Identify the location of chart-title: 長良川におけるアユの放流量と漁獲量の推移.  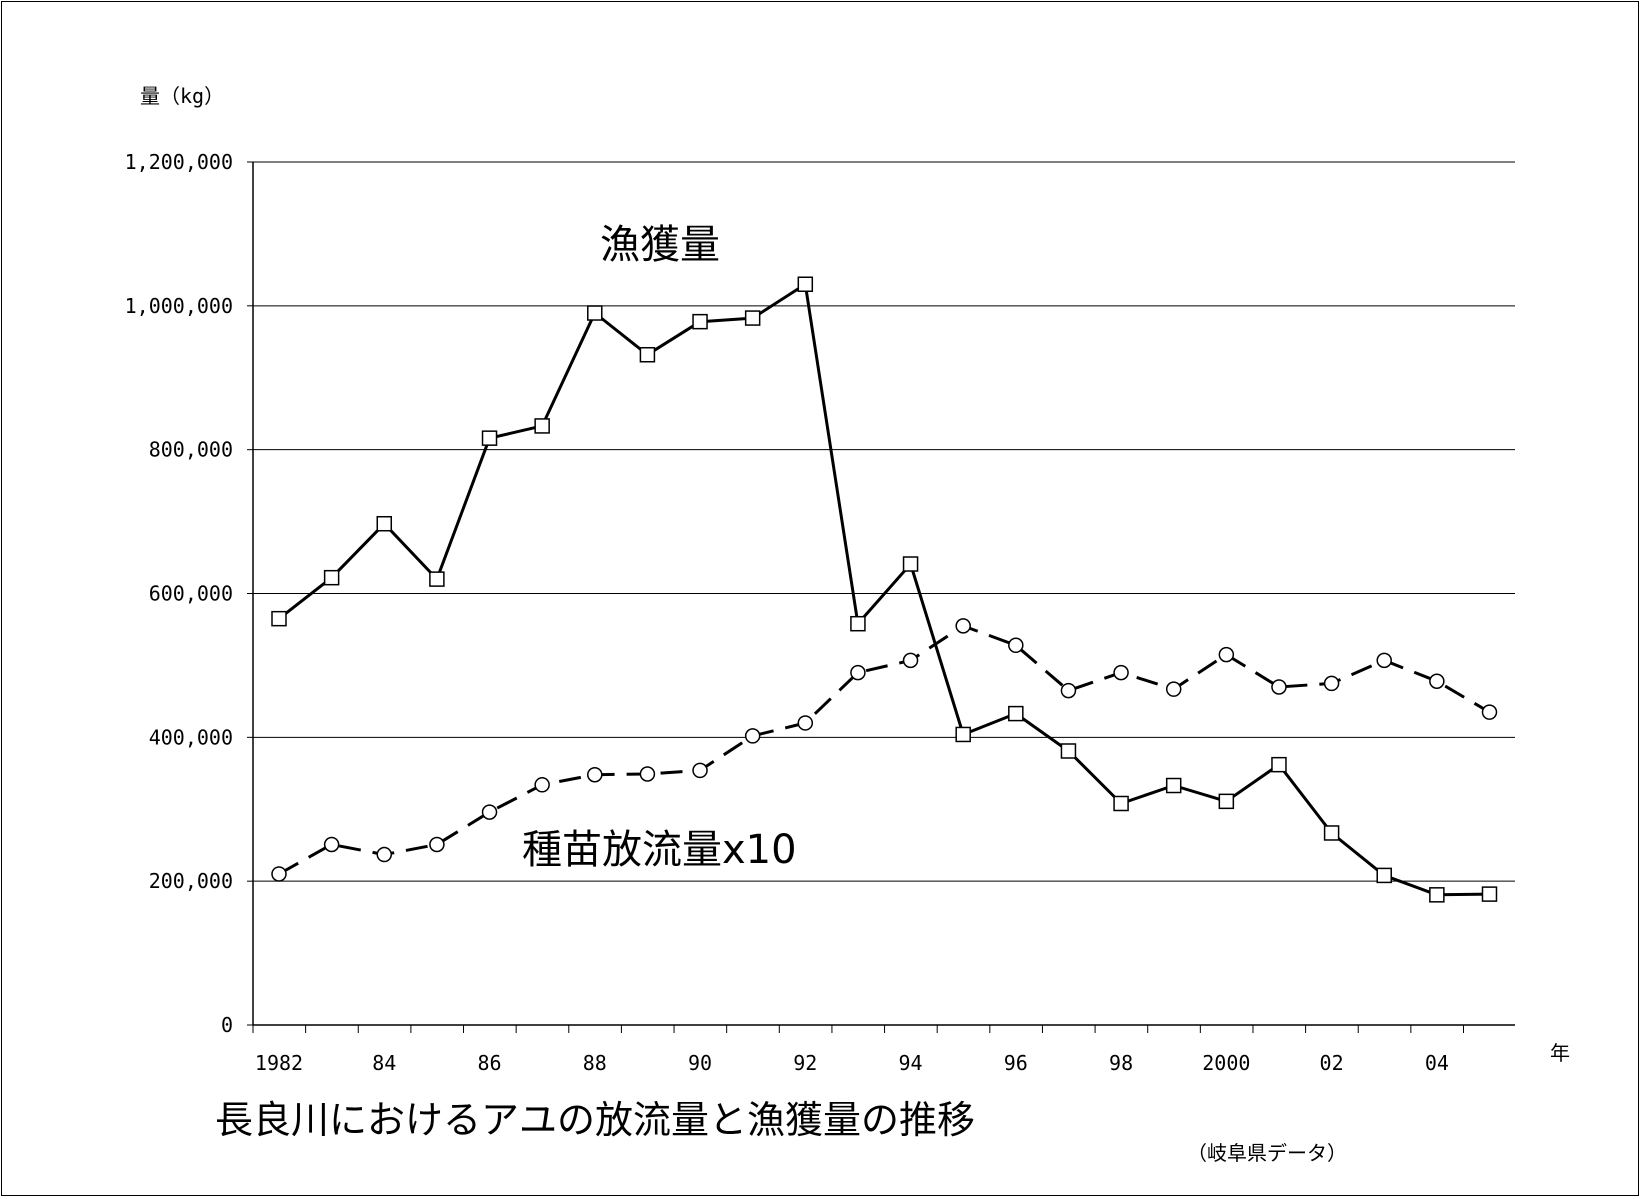
(595, 1120).